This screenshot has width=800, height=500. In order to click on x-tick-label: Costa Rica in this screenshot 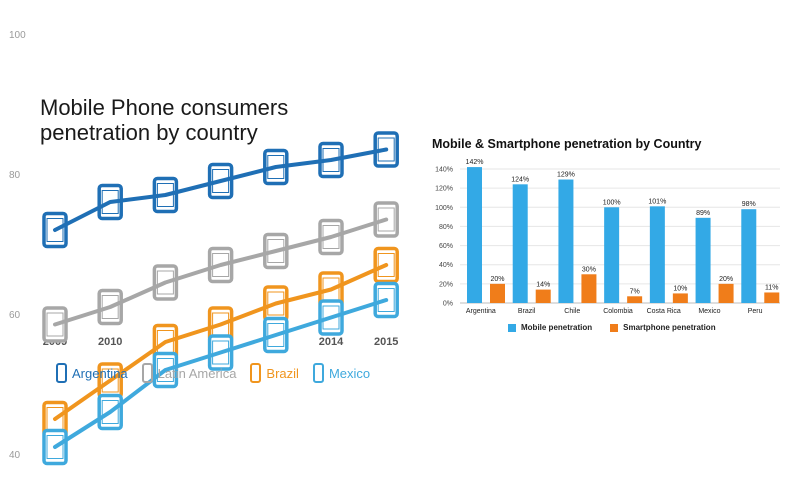, I will do `click(664, 311)`.